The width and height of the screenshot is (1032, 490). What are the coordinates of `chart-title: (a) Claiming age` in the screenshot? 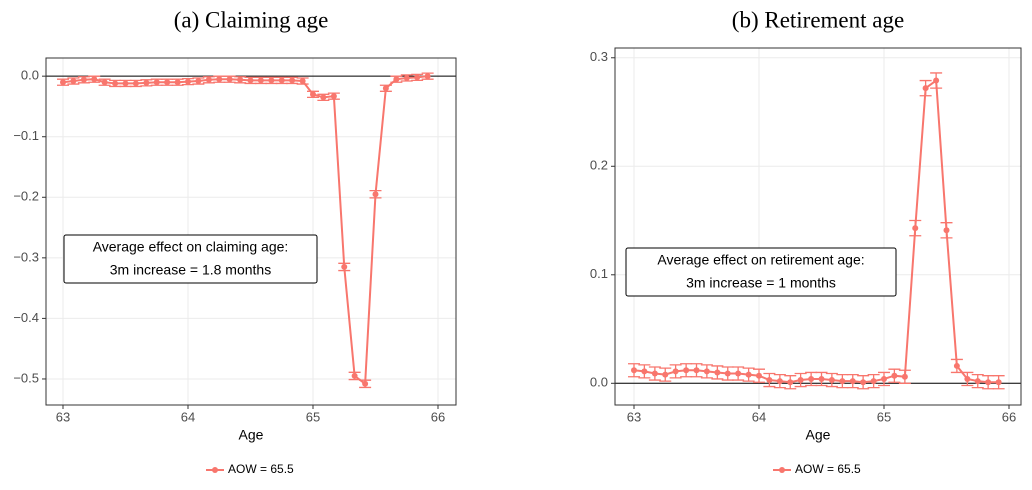 It's located at (251, 19).